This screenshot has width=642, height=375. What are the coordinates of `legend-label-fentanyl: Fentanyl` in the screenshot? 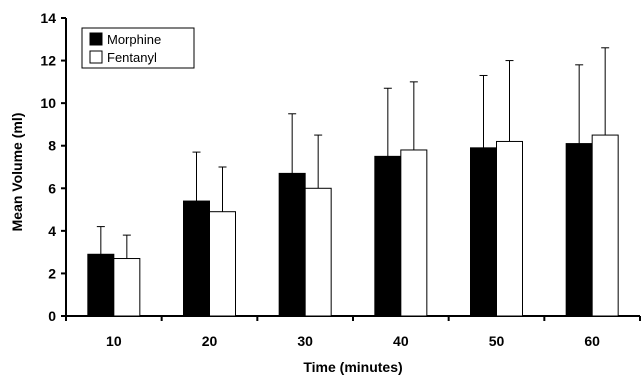 It's located at (132, 57).